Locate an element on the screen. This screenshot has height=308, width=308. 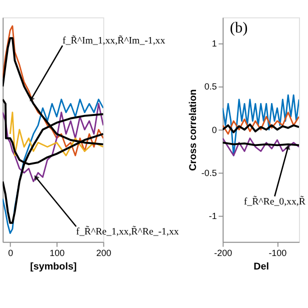
y-tick-label: -0.5 is located at coordinates (209, 173).